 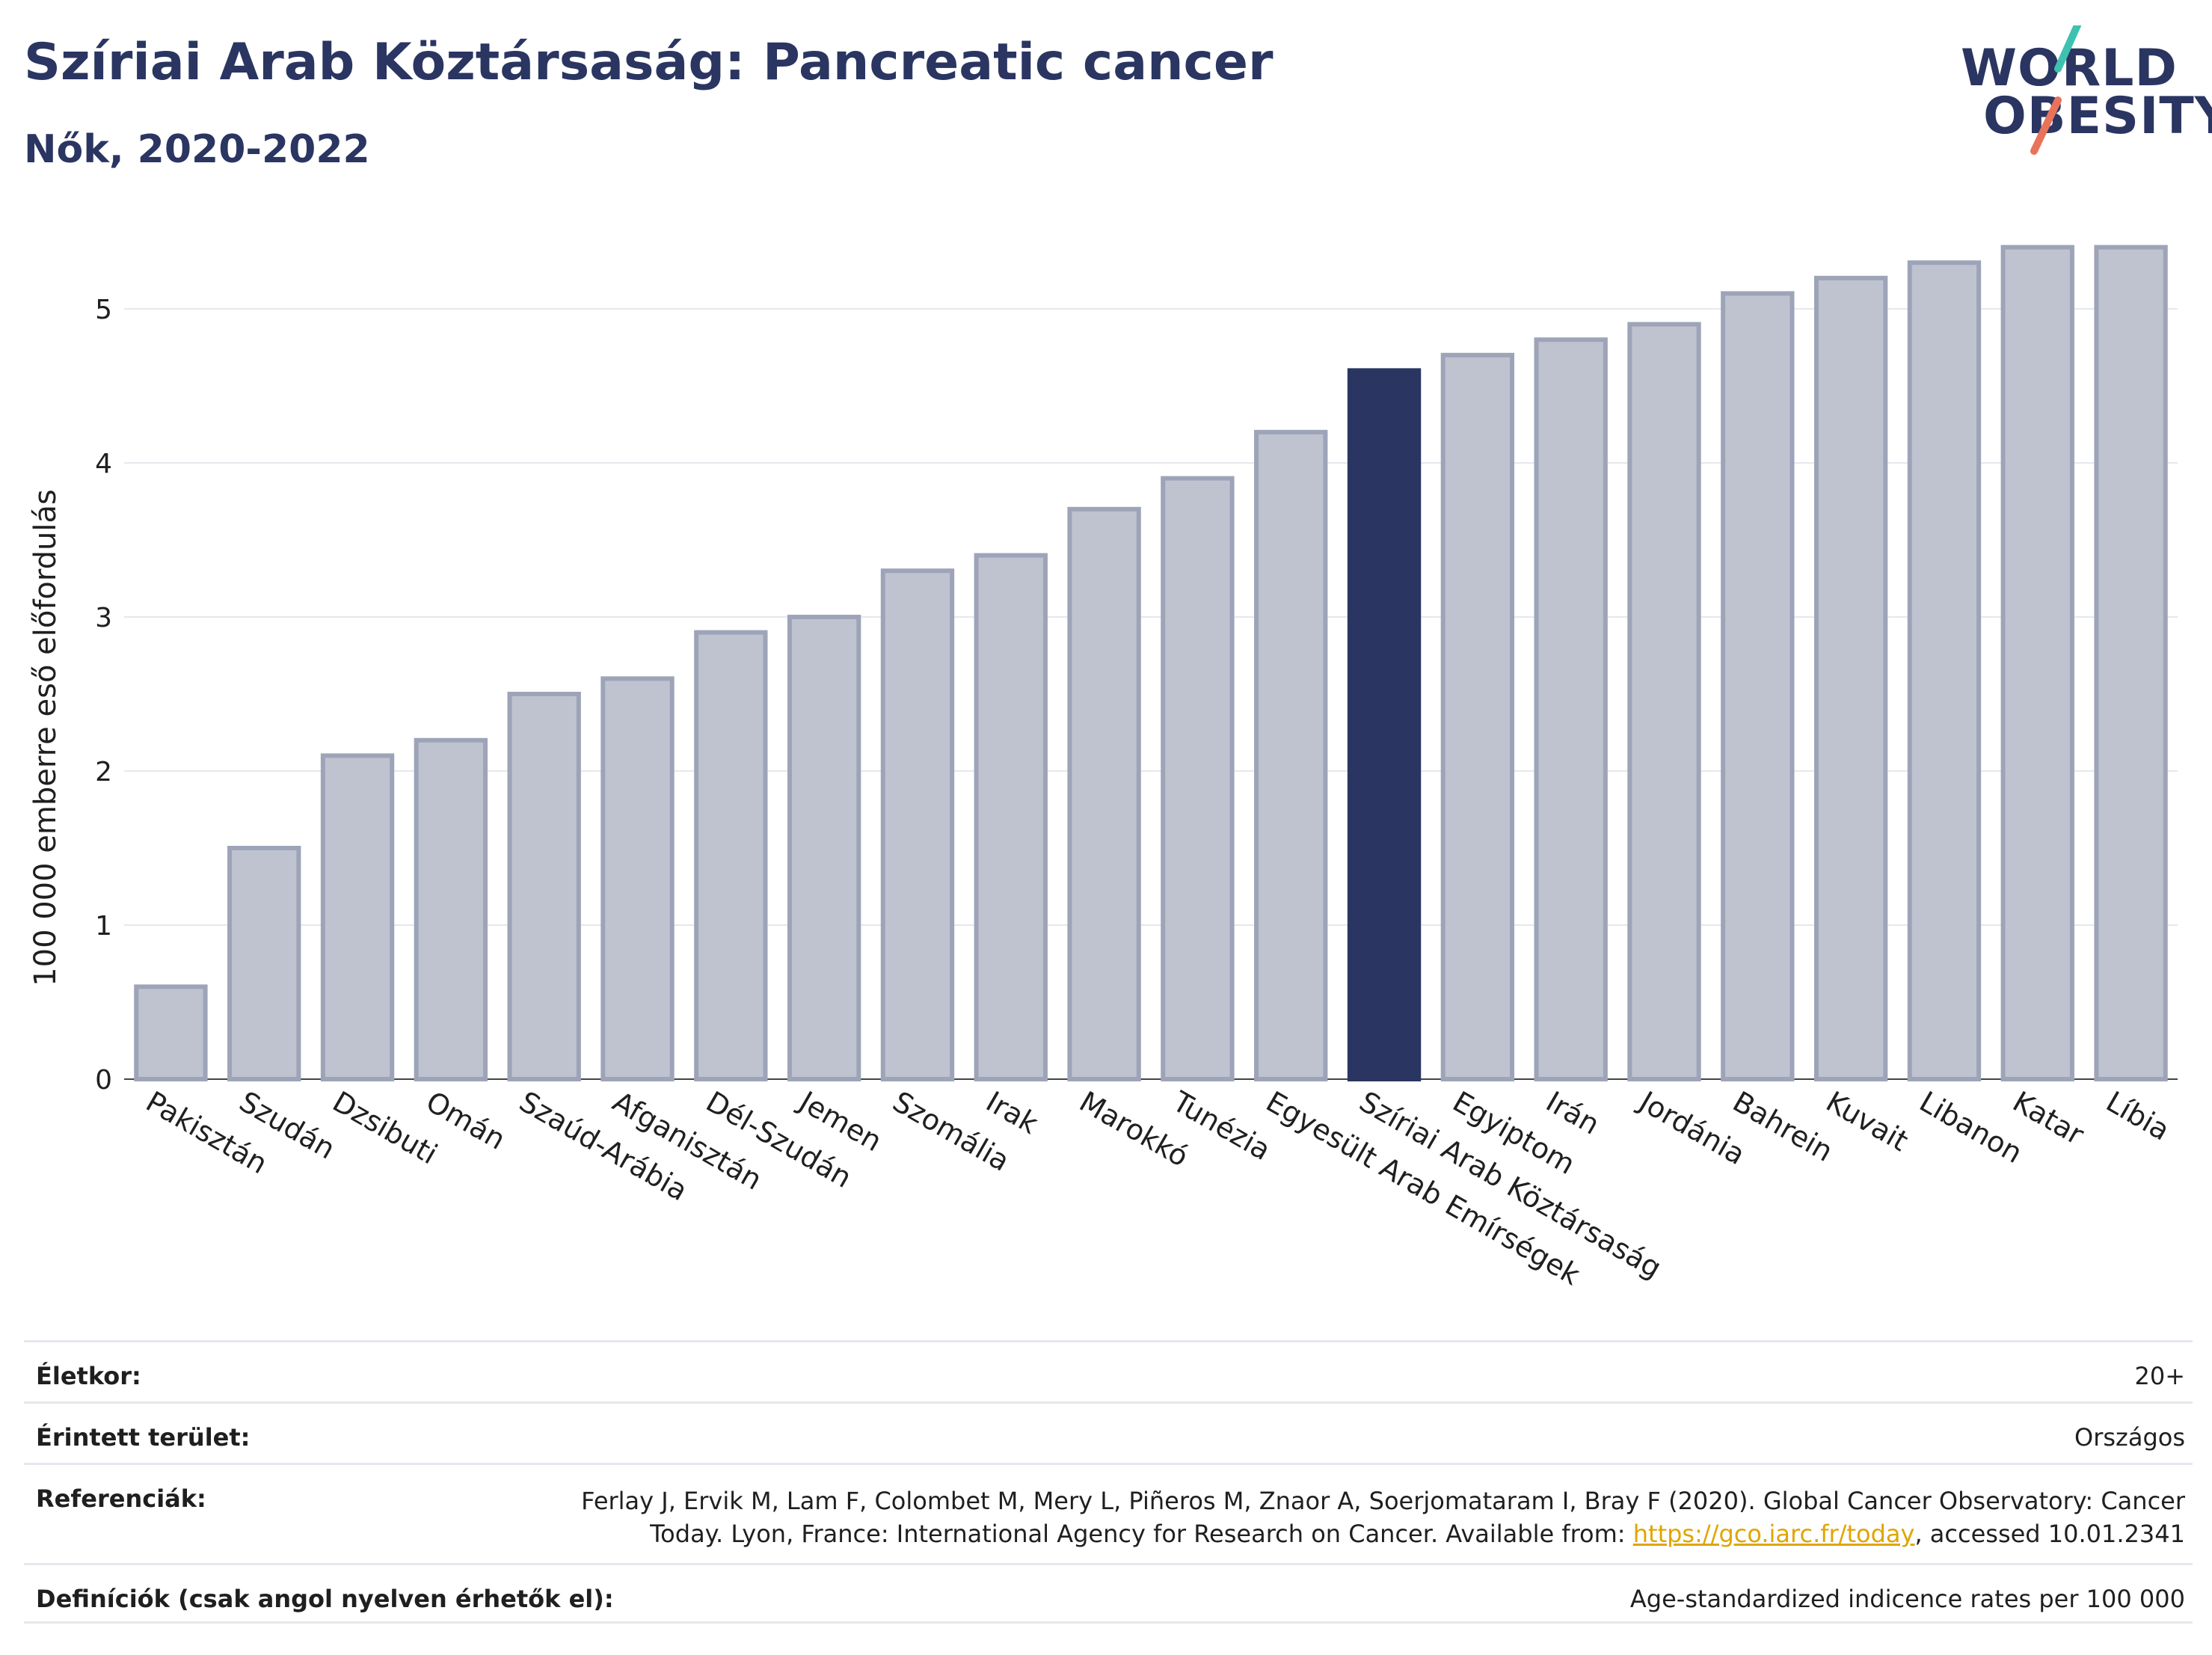 What do you see at coordinates (1108, 1432) in the screenshot?
I see `info-row-area: Érintett terület: Országos` at bounding box center [1108, 1432].